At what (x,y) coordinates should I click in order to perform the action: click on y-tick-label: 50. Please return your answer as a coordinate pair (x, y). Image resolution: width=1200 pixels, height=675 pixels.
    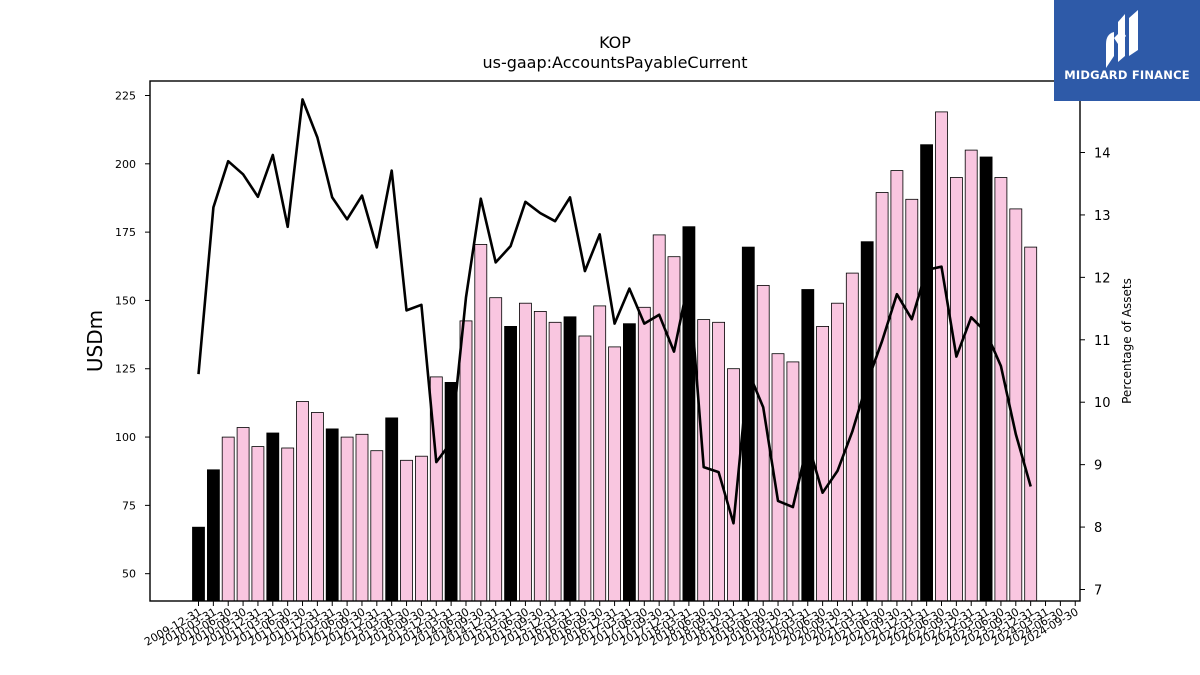
    Looking at the image, I should click on (129, 574).